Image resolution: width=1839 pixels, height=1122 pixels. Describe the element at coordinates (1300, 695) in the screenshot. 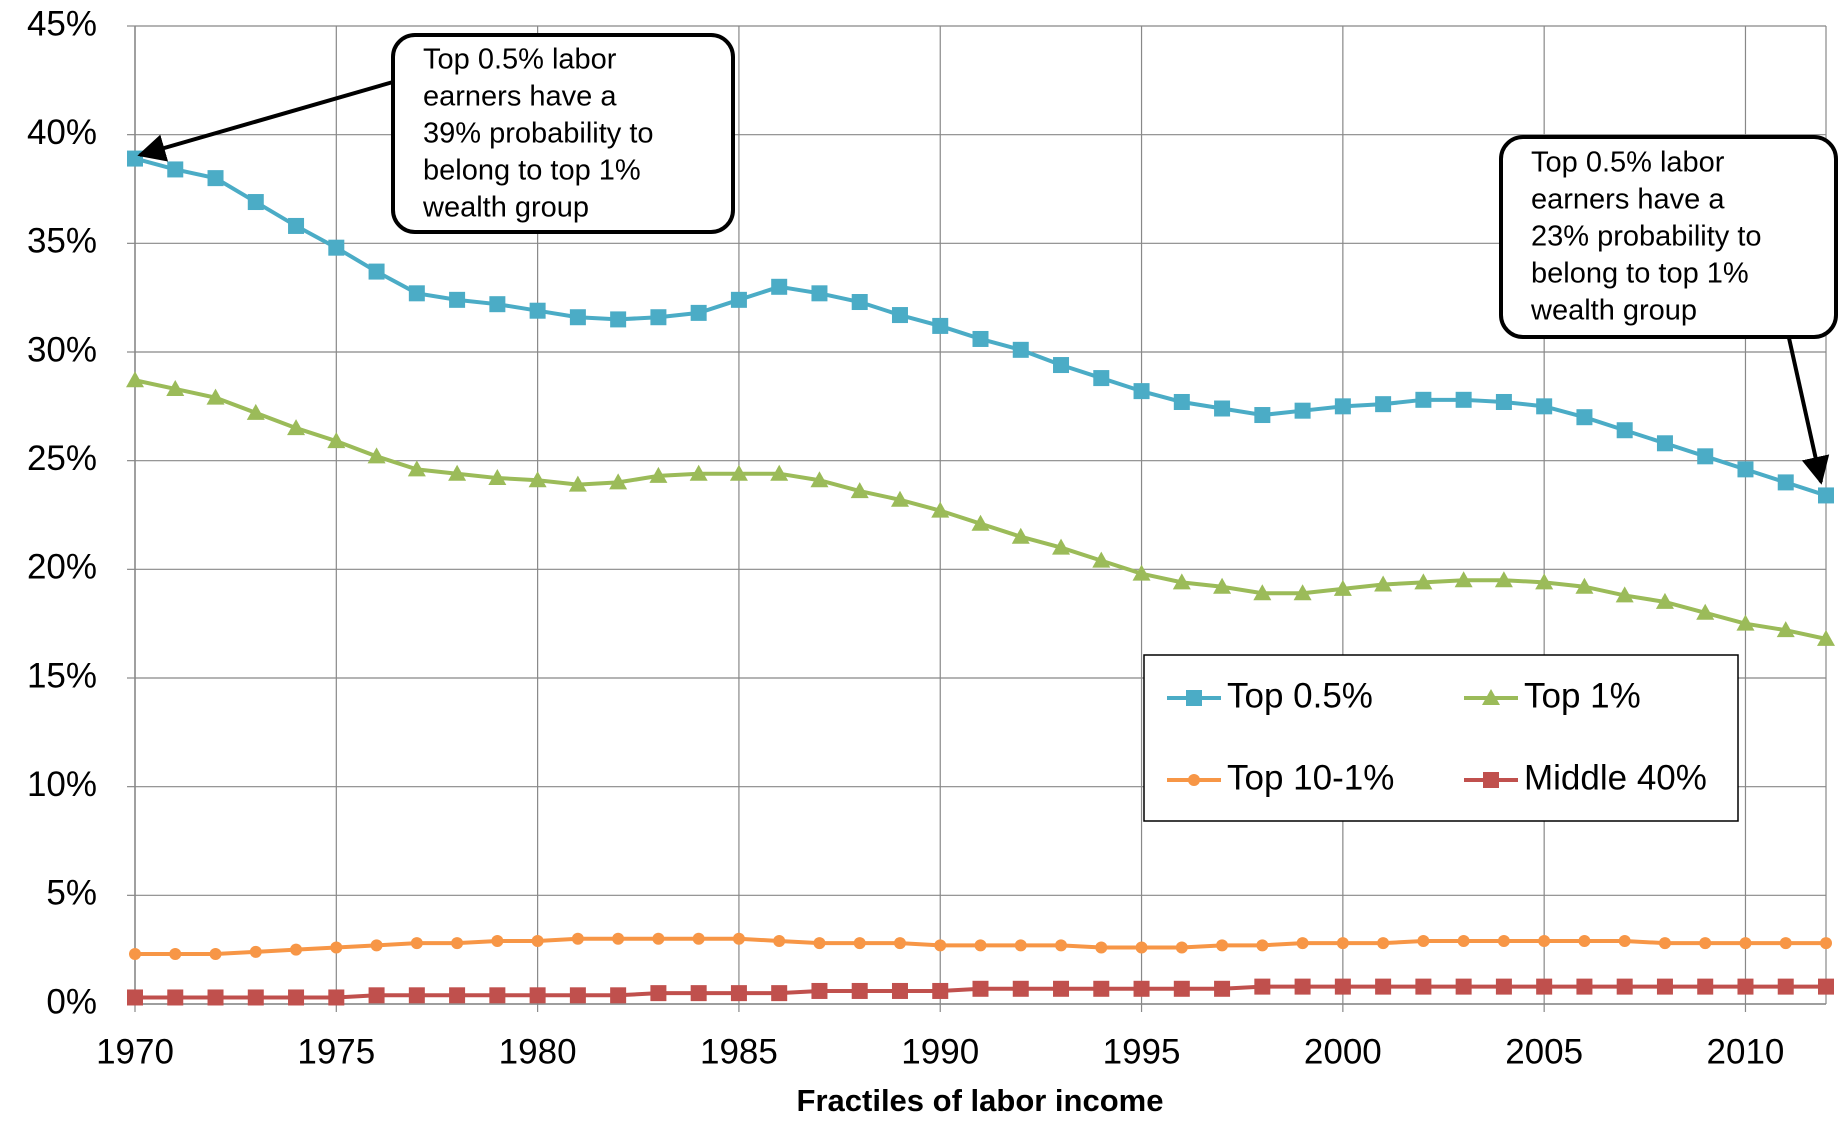

I see `legend-label: Top 0.5%` at that location.